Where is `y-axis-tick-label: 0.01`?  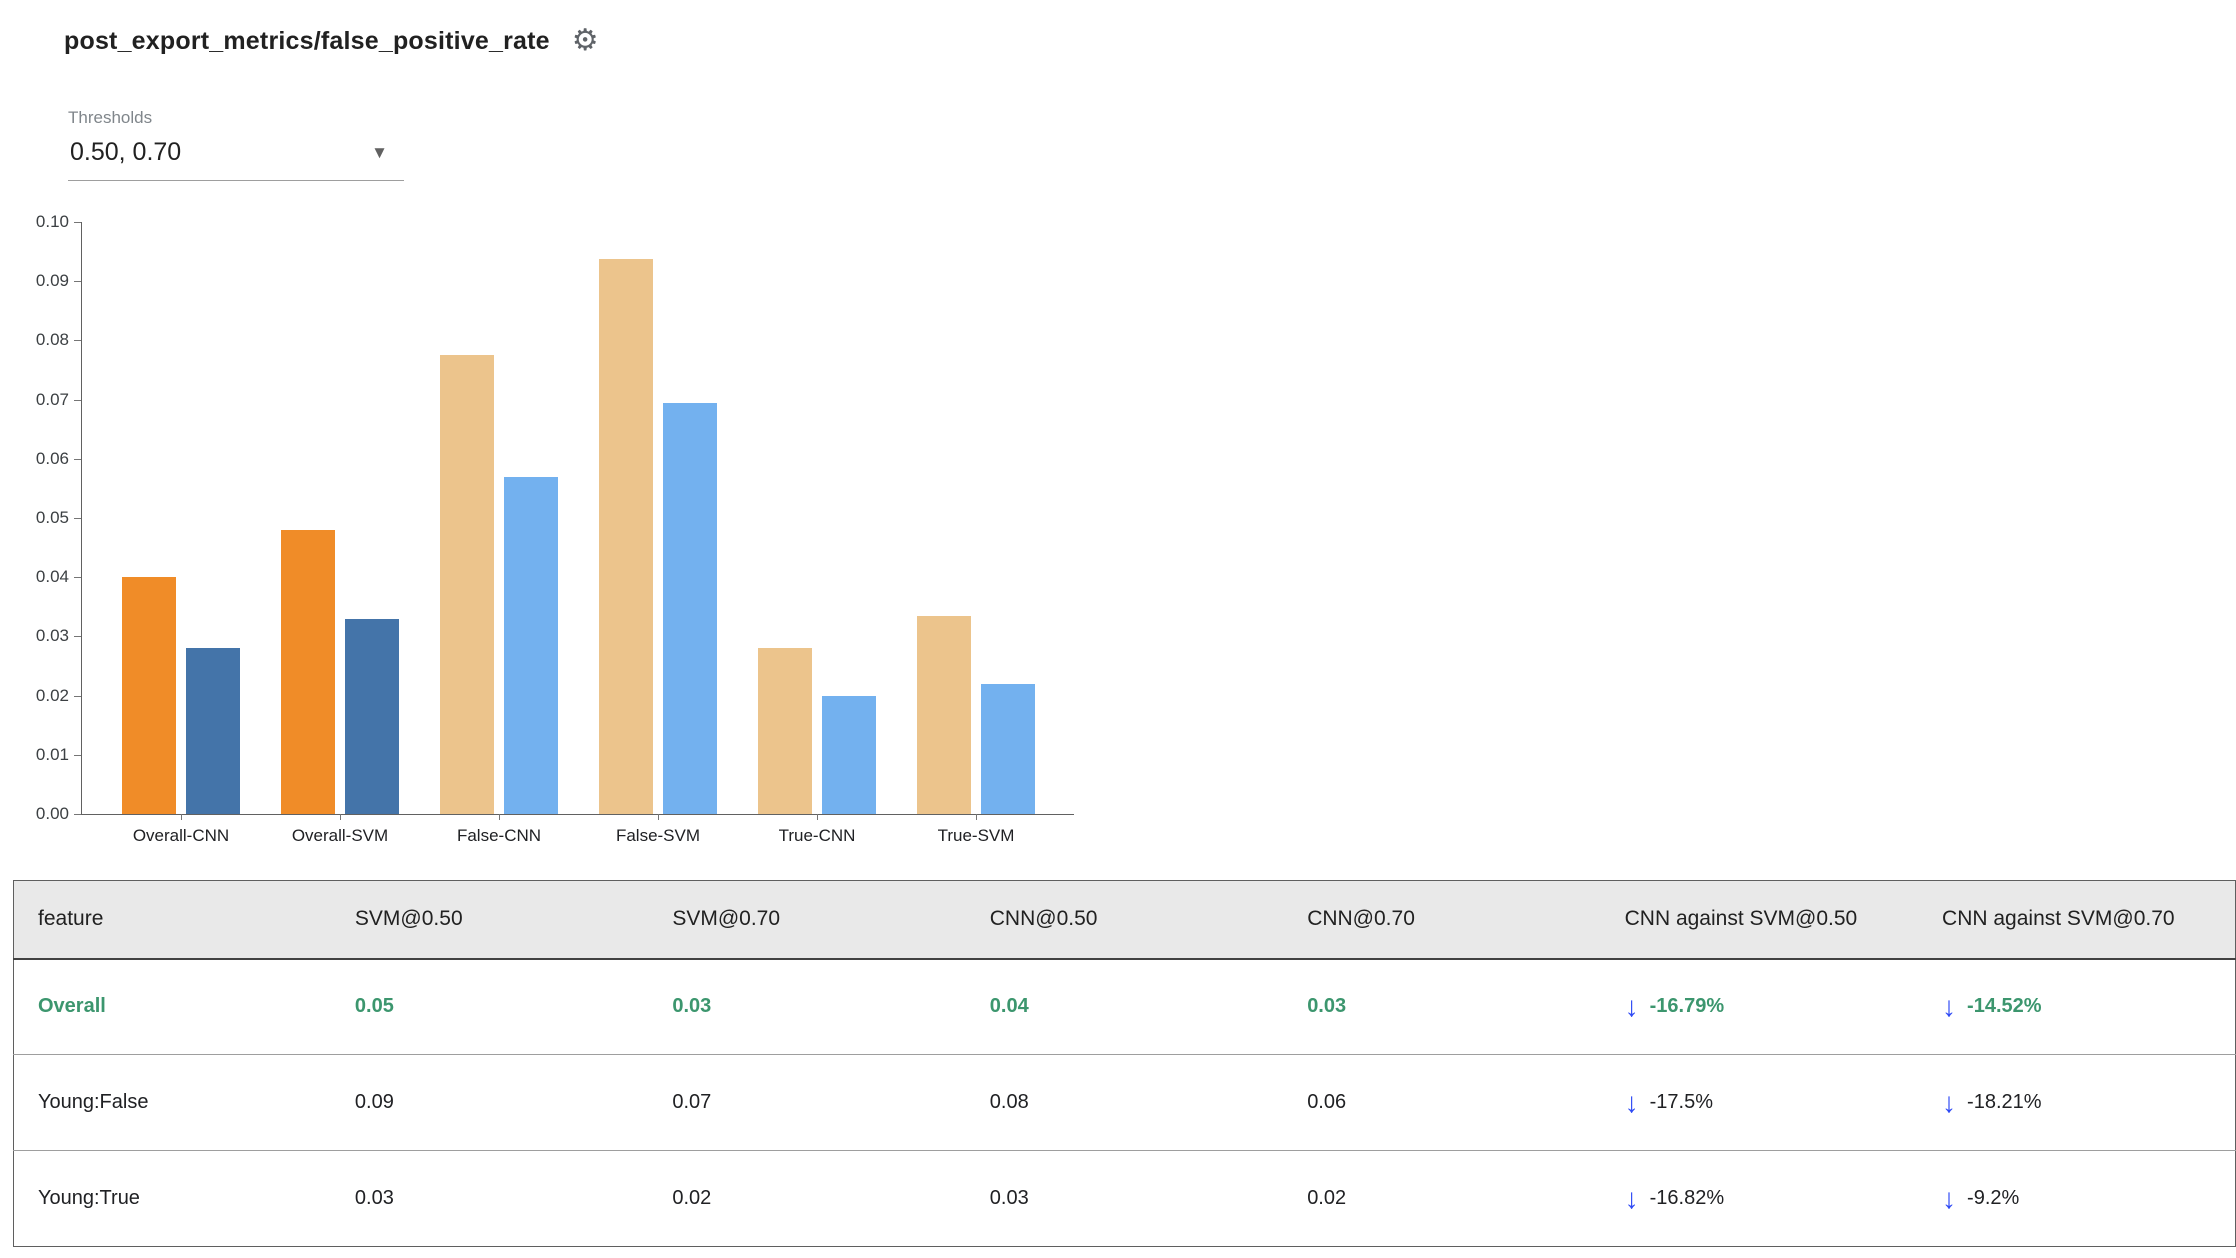 y-axis-tick-label: 0.01 is located at coordinates (52, 754).